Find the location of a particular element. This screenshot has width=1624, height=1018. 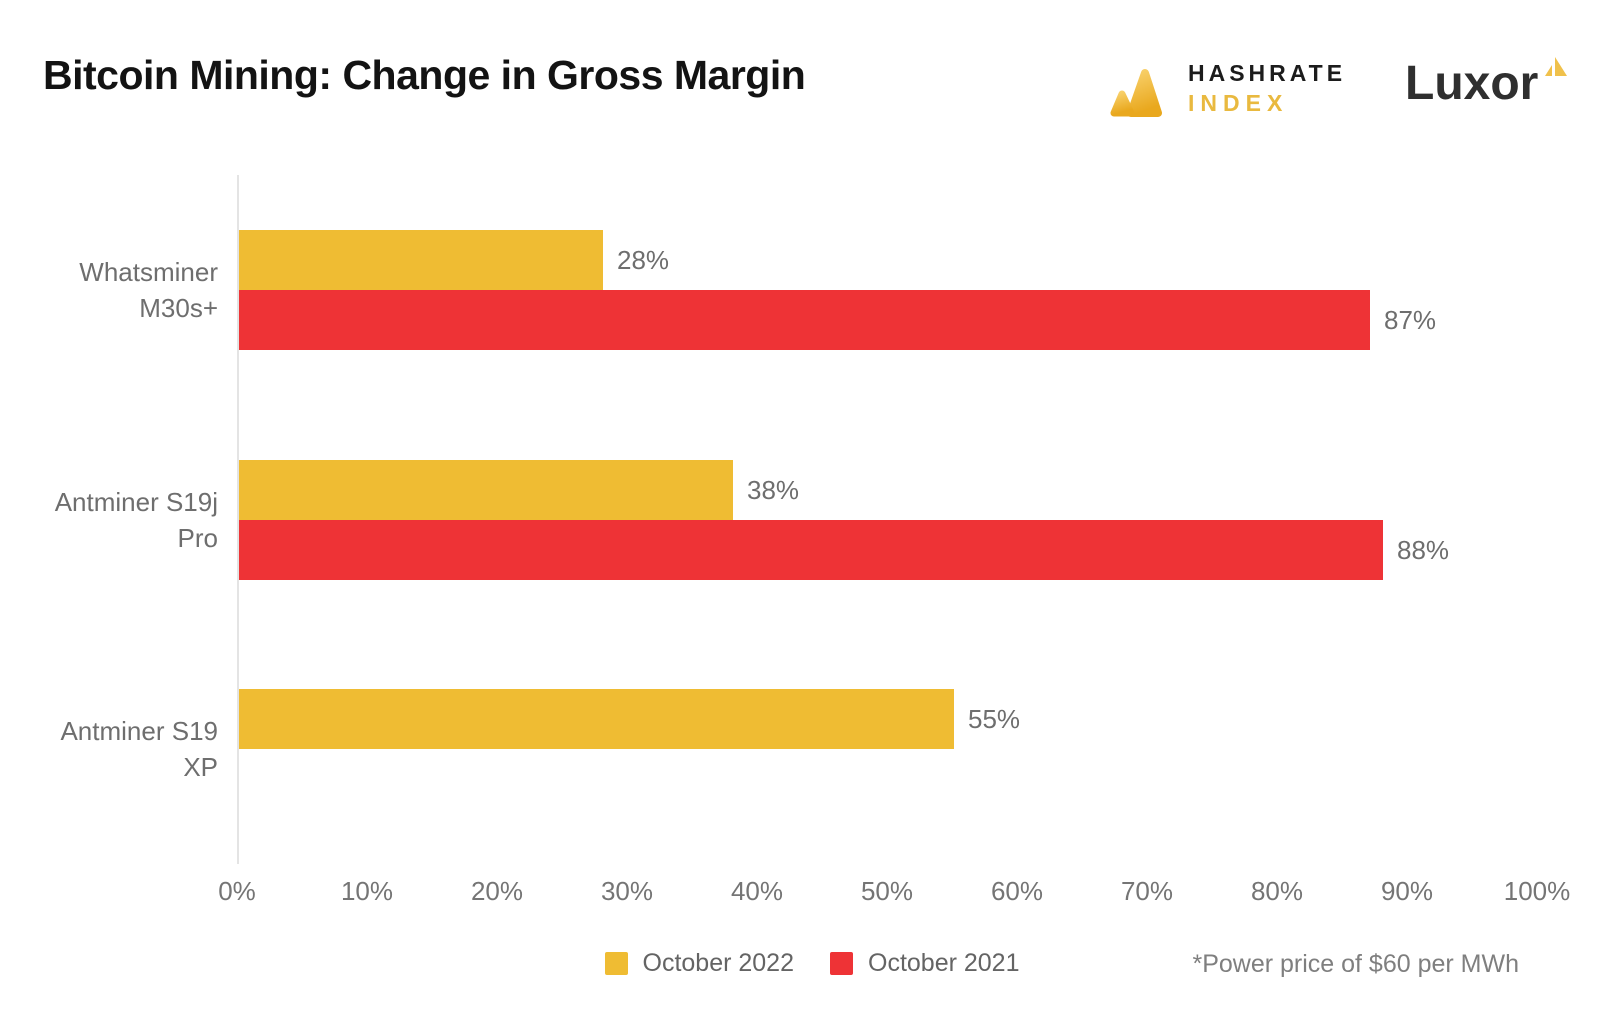

category-label-line: Antminer S19j is located at coordinates (136, 501).